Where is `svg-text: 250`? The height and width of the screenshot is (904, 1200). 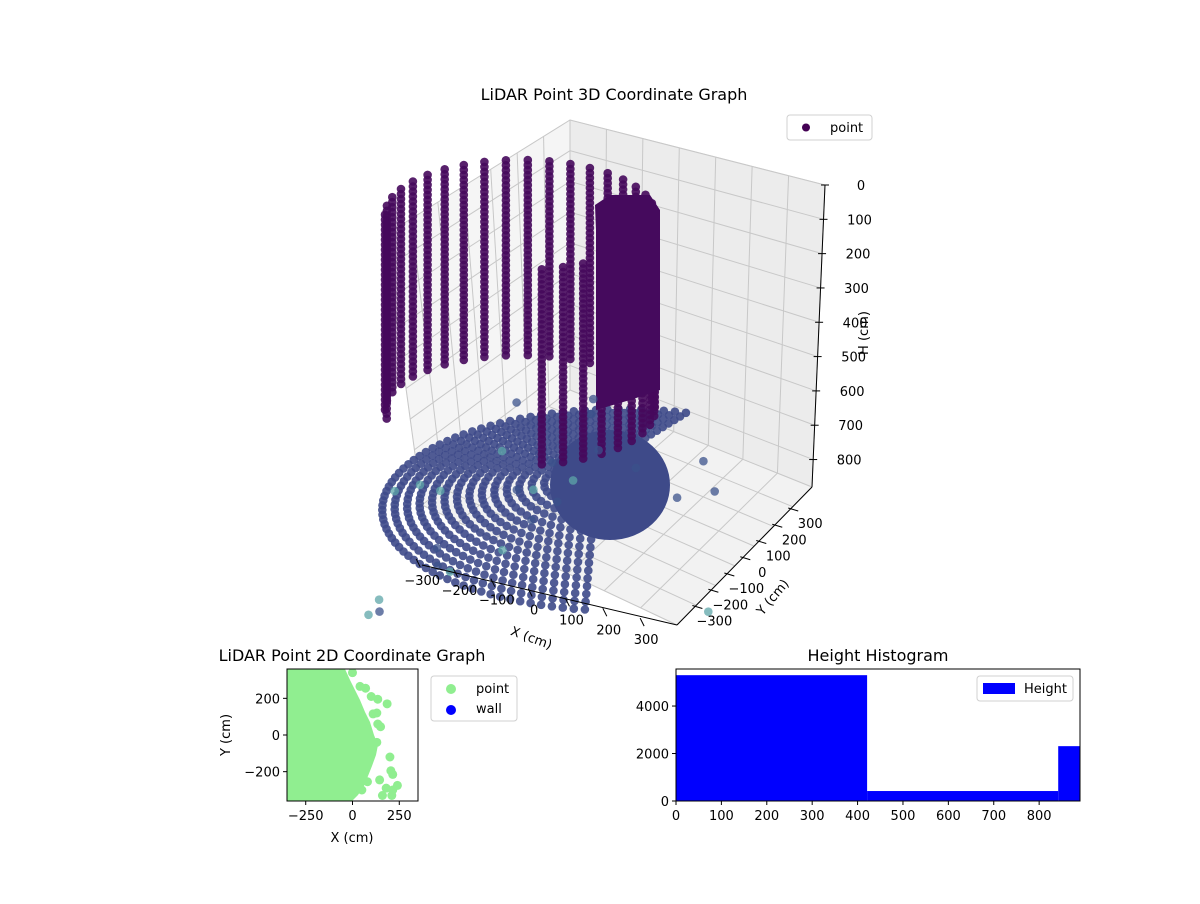 svg-text: 250 is located at coordinates (399, 816).